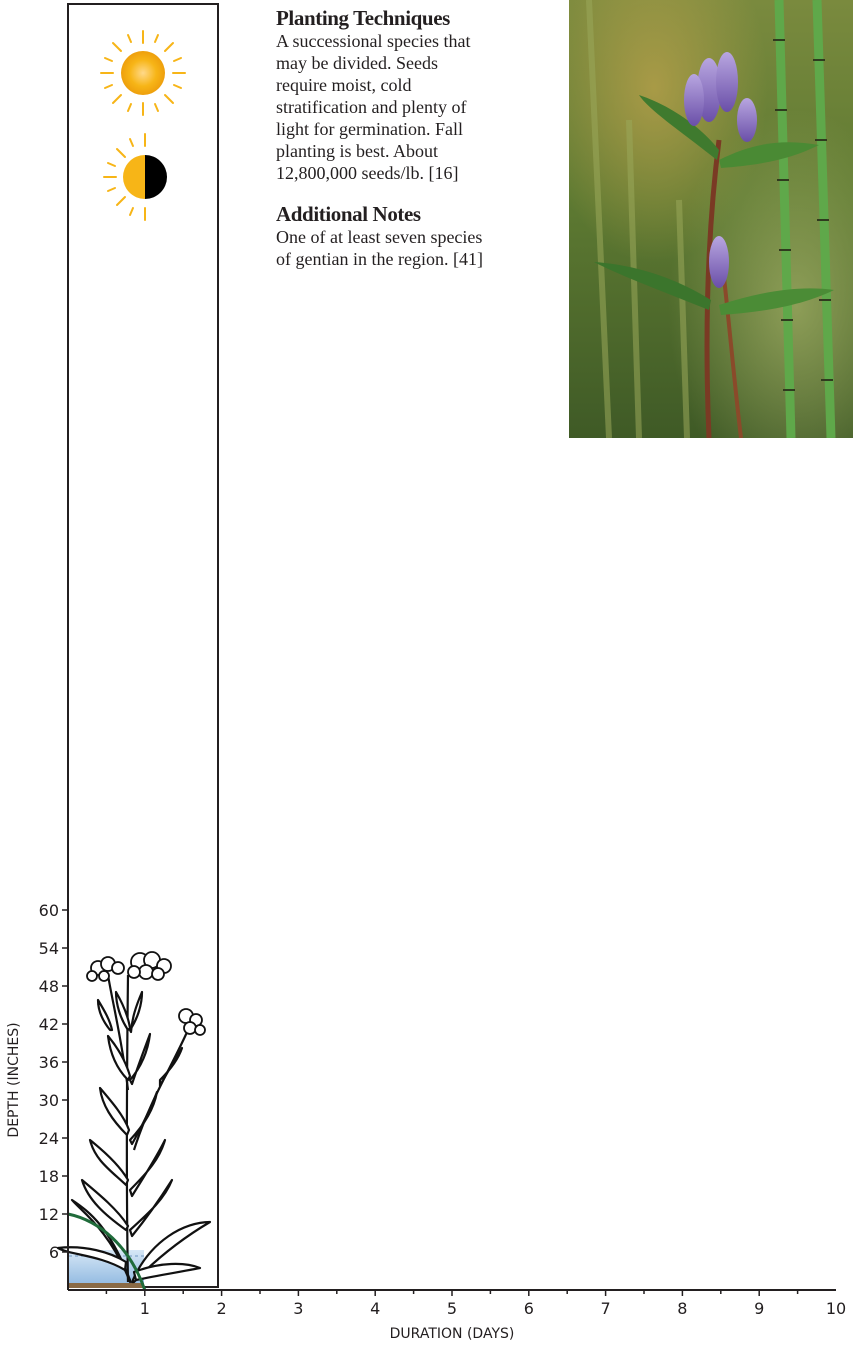 The image size is (853, 1347). Describe the element at coordinates (606, 1308) in the screenshot. I see `x-tick-label: 7` at that location.